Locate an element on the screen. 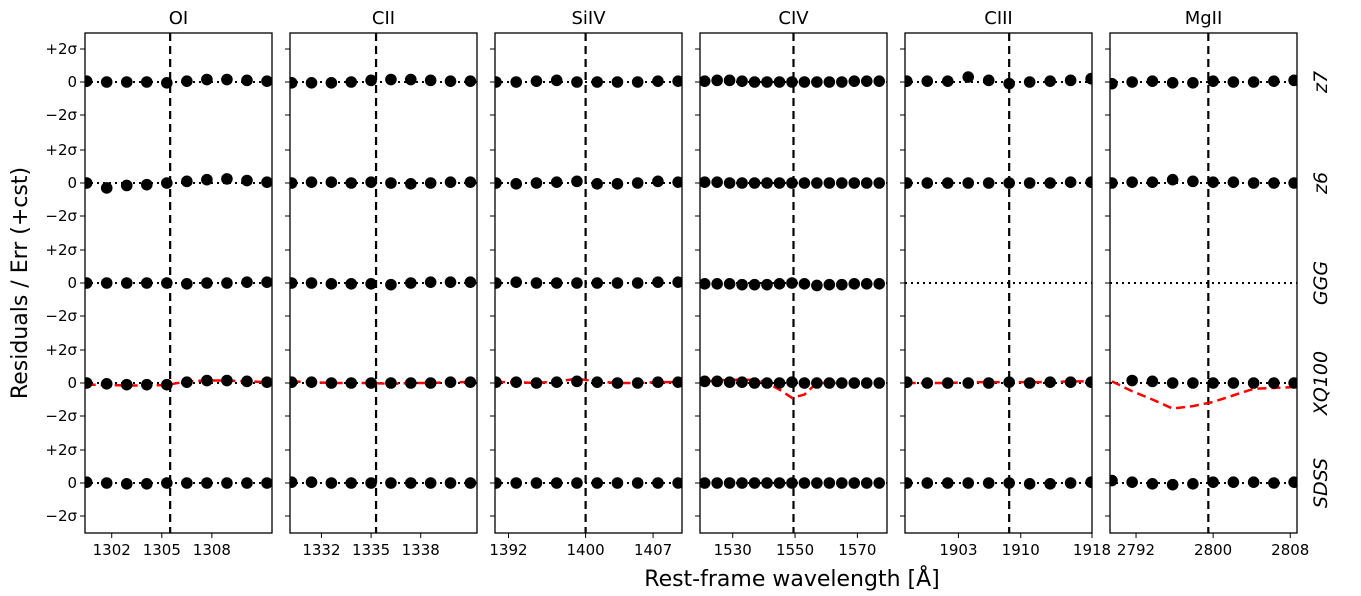  x-tick-label: 1550 is located at coordinates (795, 550).